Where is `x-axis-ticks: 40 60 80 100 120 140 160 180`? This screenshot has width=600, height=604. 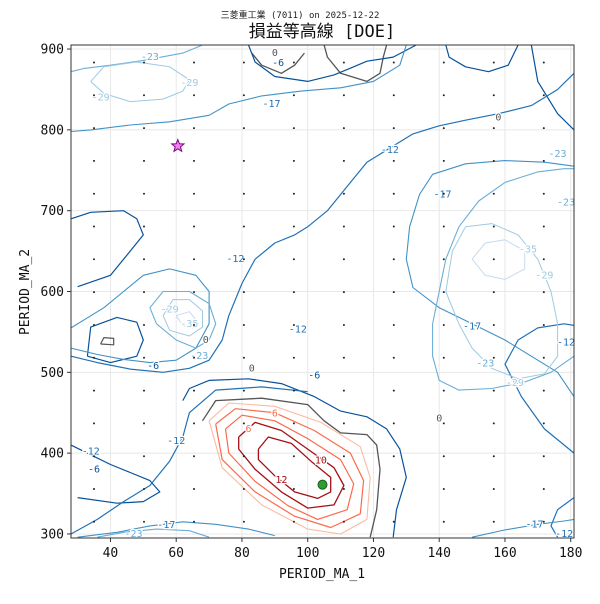 x-axis-ticks: 40 60 80 100 120 140 160 180 is located at coordinates (342, 549).